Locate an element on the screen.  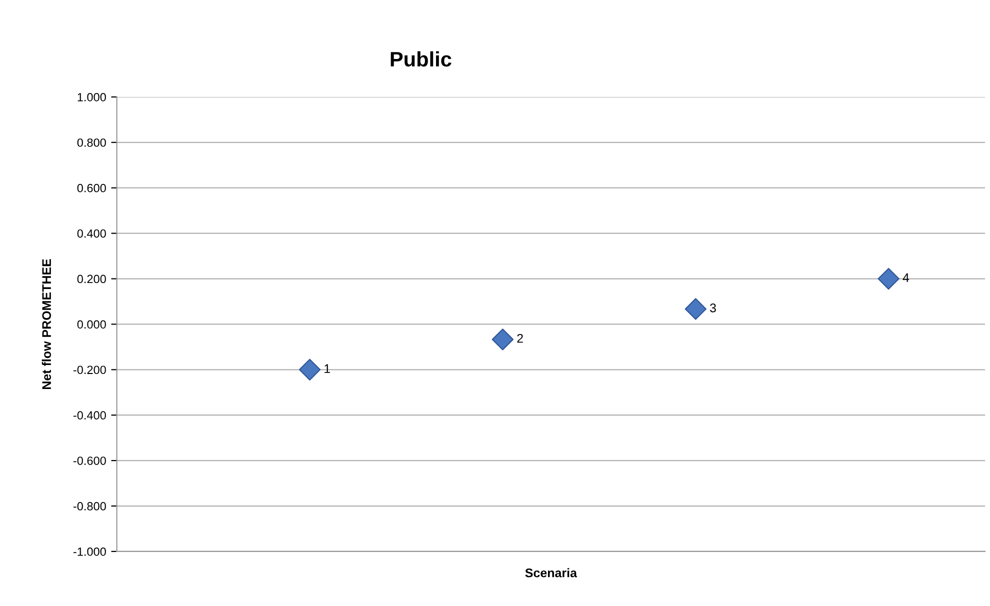
y-tick-label: -0.400 is located at coordinates (89, 415).